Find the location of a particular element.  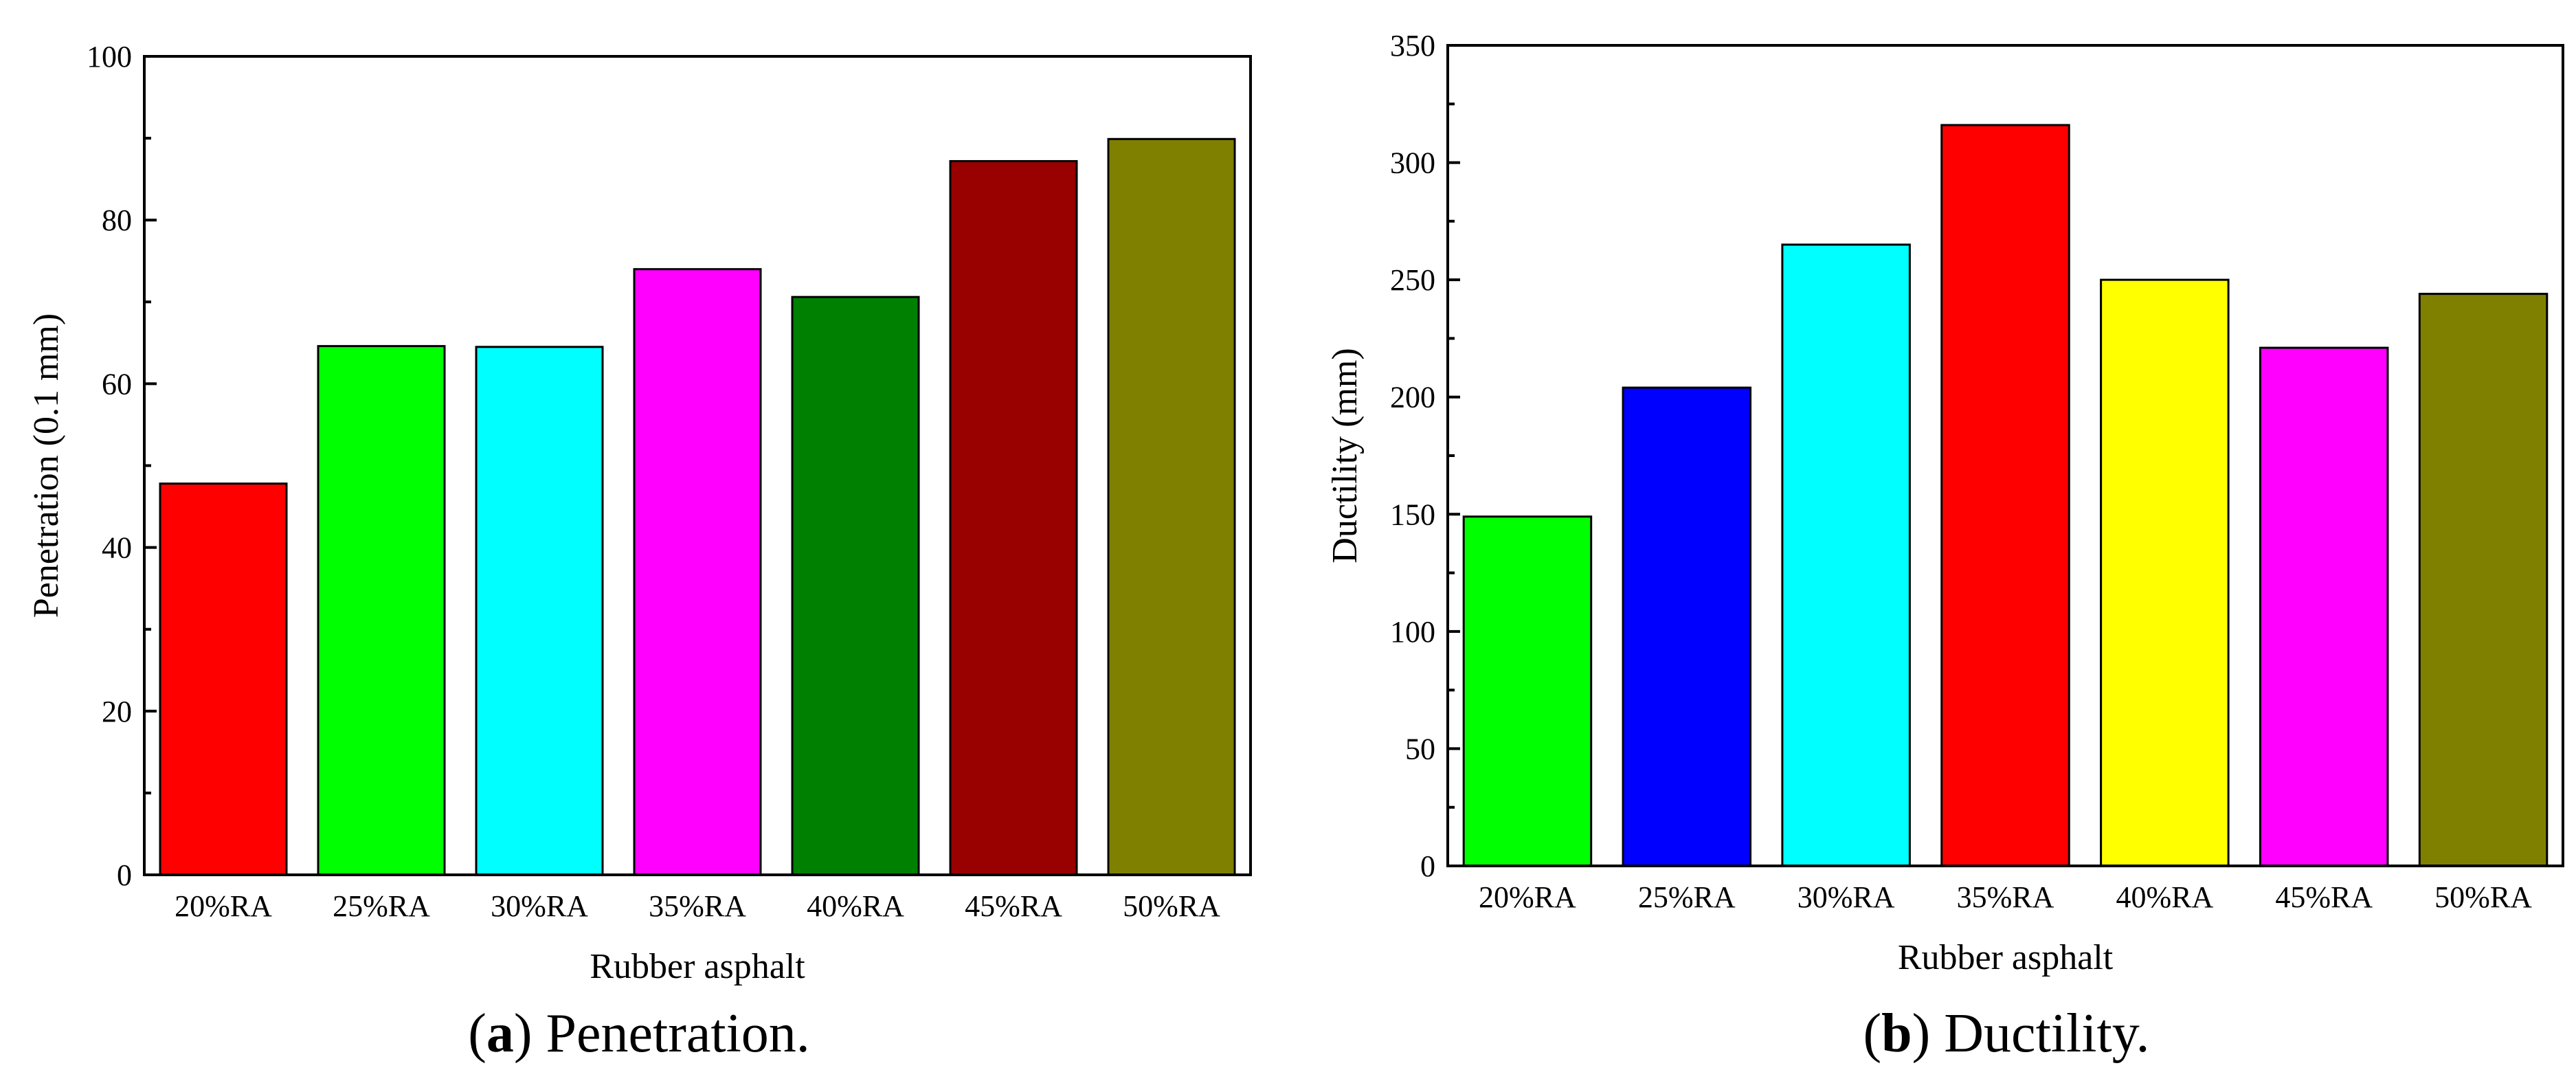

penetration-x-tick-label: 45%RA is located at coordinates (1013, 906).